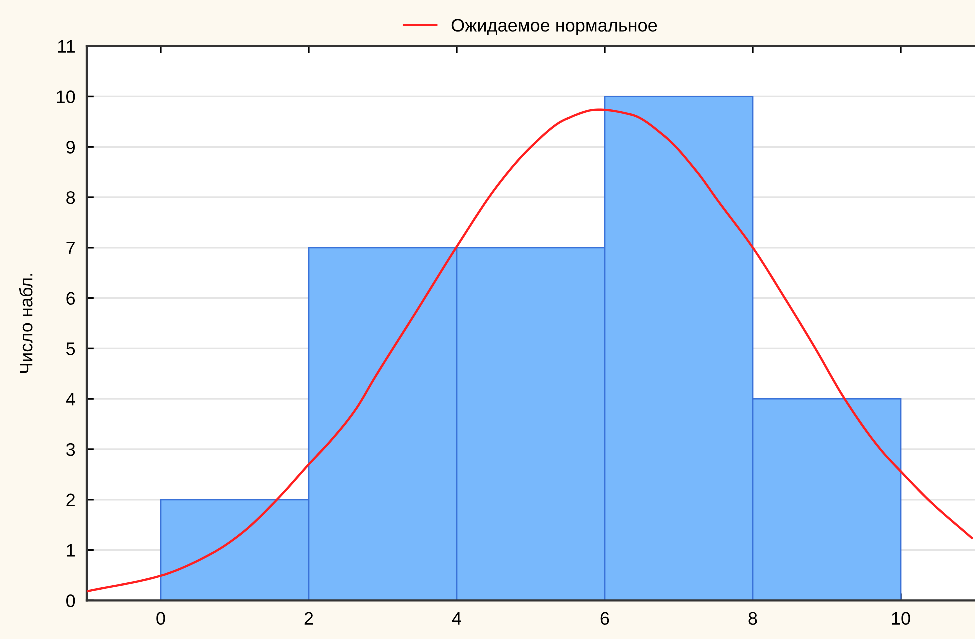 This screenshot has width=975, height=639. I want to click on y-tick-label: 1, so click(71, 550).